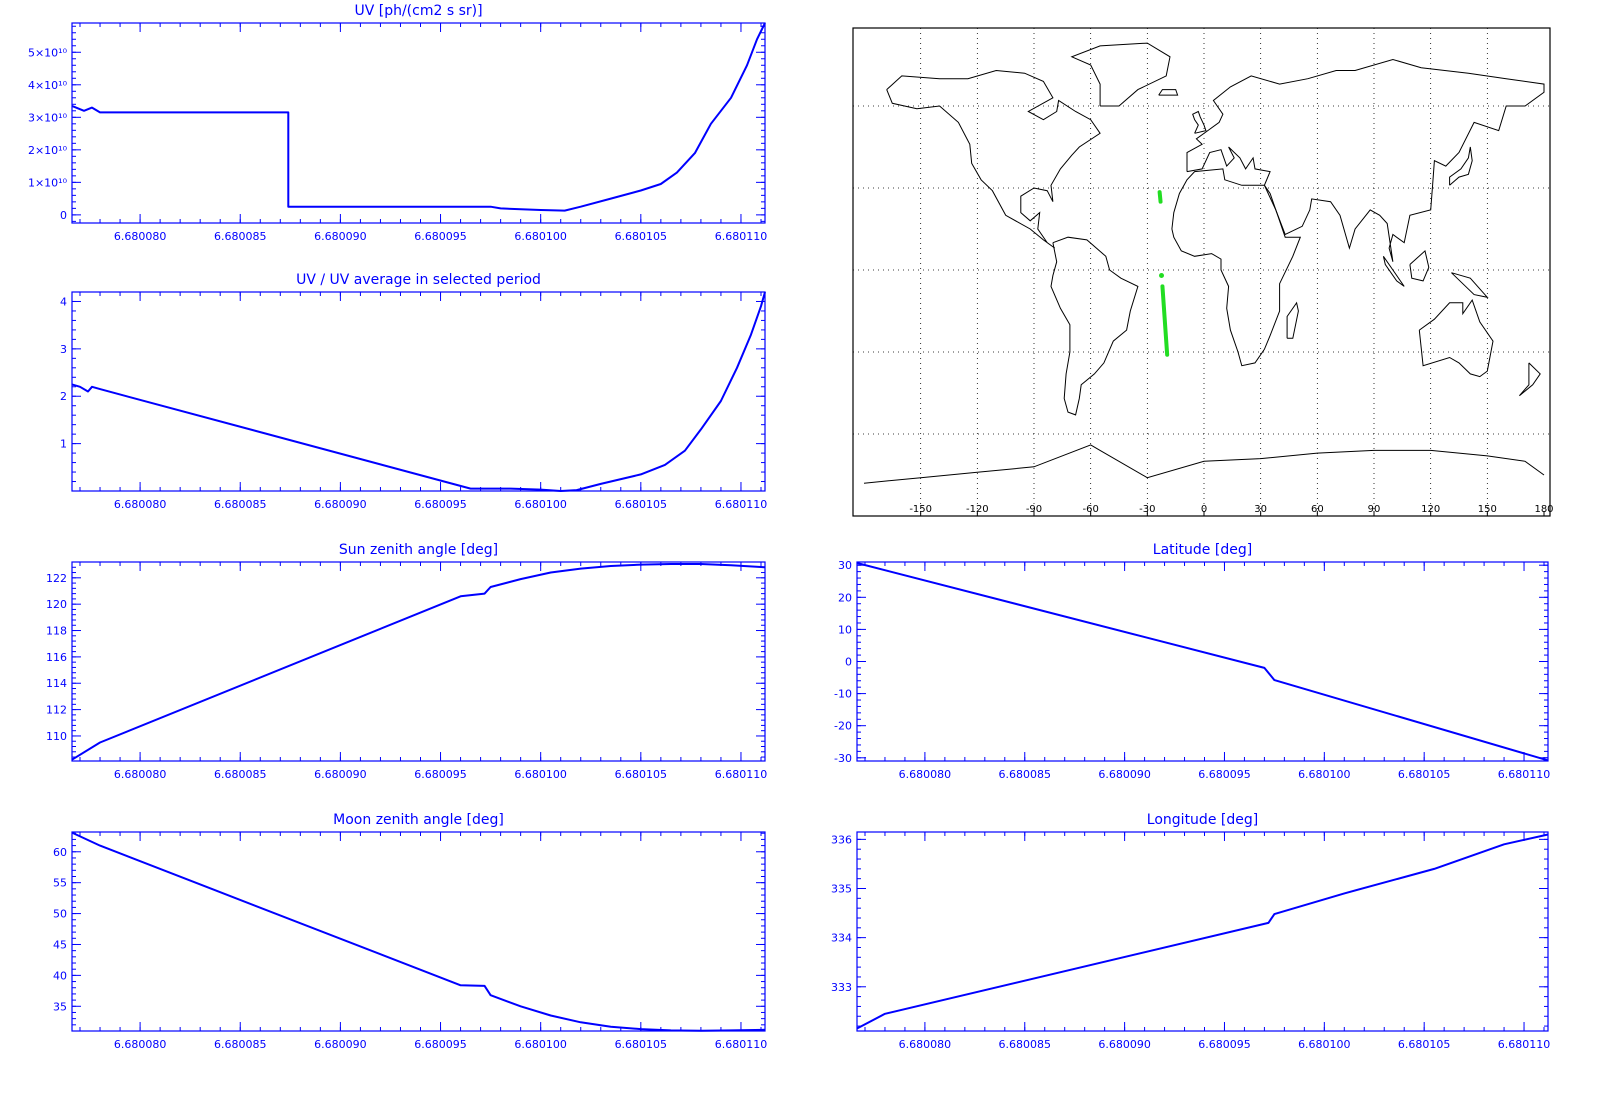 This screenshot has height=1100, width=1600. I want to click on y-tick-label: -30, so click(843, 758).